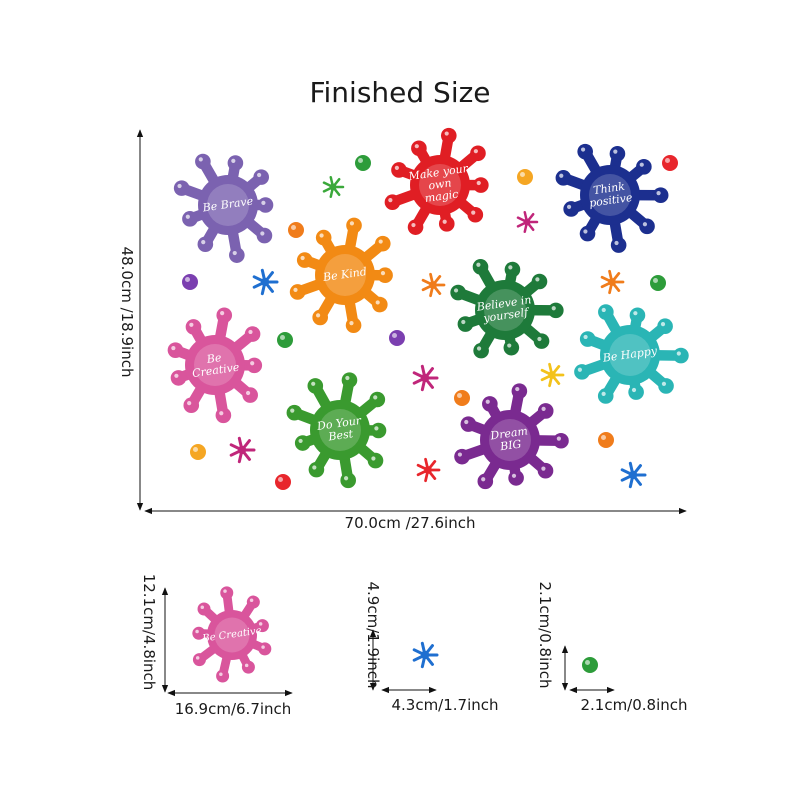 This screenshot has height=800, width=800. I want to click on sample-green-dot, so click(590, 665).